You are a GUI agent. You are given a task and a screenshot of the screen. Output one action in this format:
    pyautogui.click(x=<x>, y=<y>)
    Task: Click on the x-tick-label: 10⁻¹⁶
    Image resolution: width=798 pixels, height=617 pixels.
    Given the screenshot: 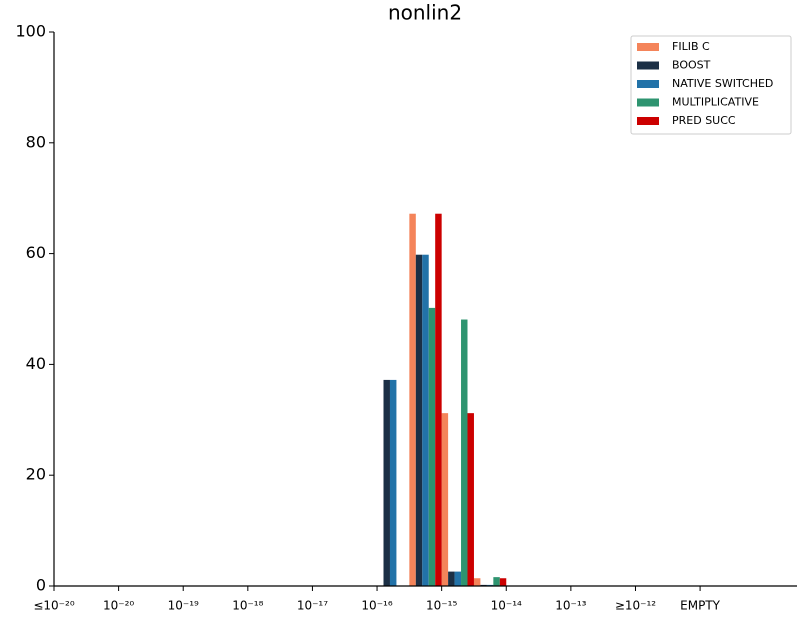 What is the action you would take?
    pyautogui.click(x=376, y=606)
    